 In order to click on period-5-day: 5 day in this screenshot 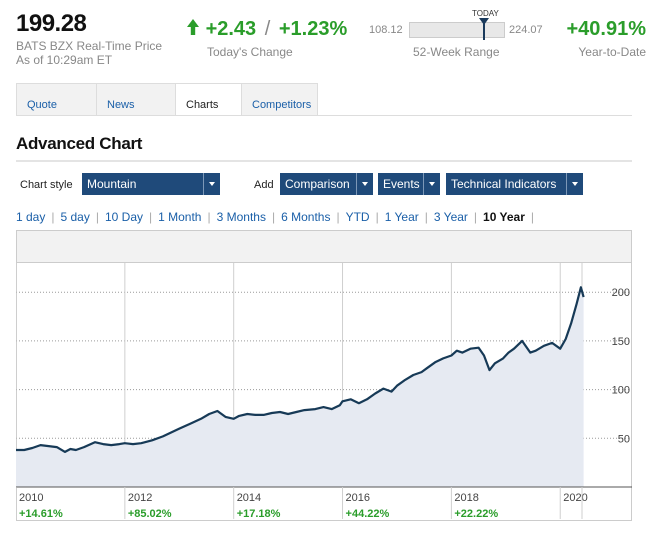, I will do `click(75, 217)`.